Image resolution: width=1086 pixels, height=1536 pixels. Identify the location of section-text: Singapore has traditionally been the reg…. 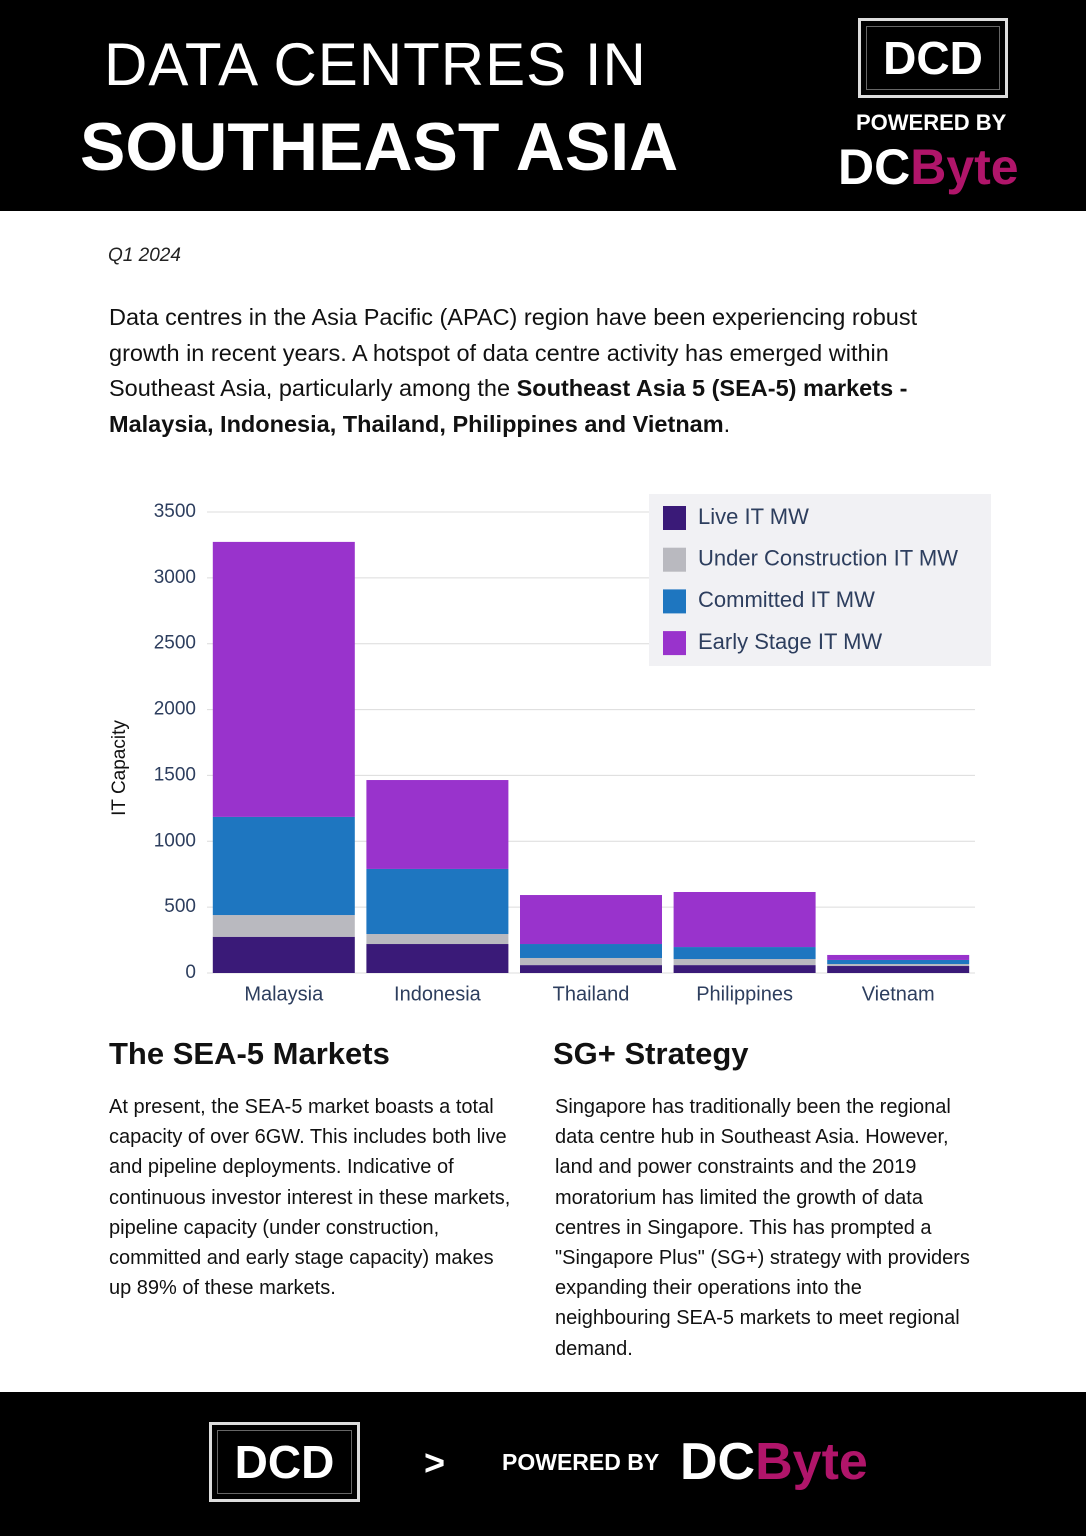
(762, 1228).